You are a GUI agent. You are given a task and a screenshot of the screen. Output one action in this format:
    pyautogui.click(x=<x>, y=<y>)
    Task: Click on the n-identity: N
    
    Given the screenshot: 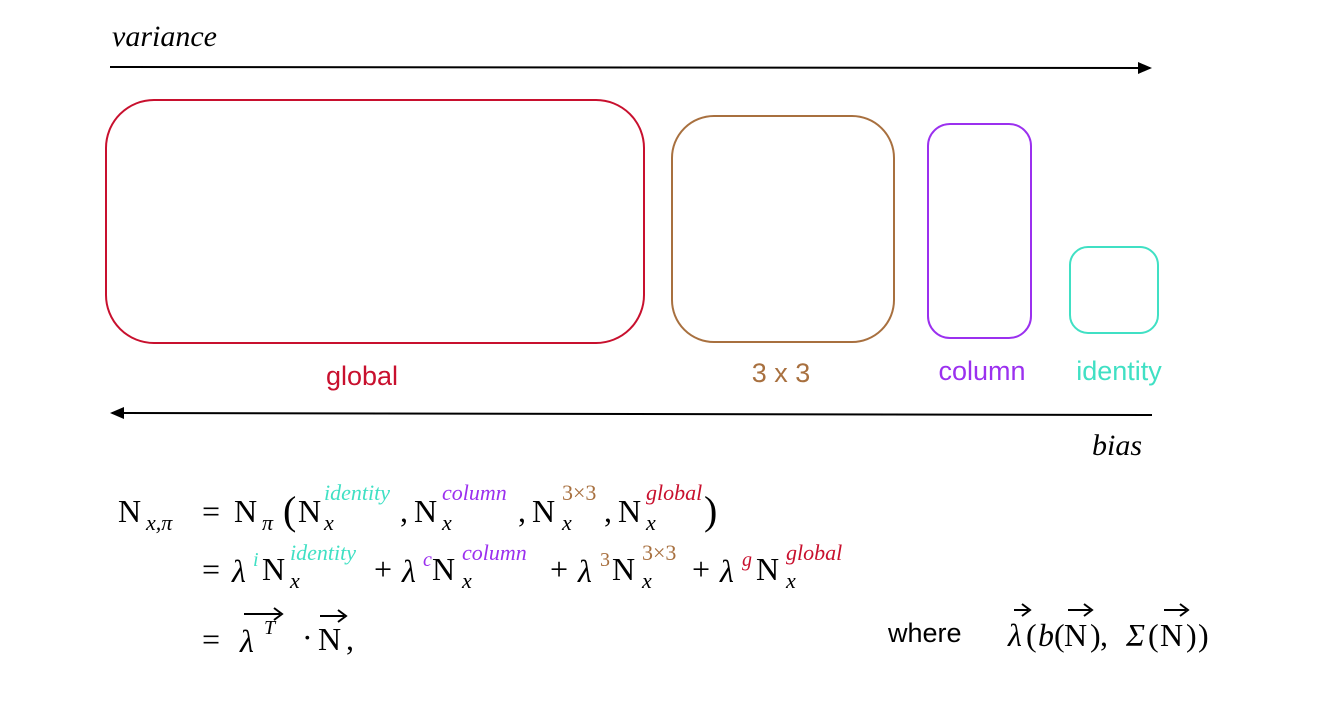 What is the action you would take?
    pyautogui.click(x=309, y=511)
    